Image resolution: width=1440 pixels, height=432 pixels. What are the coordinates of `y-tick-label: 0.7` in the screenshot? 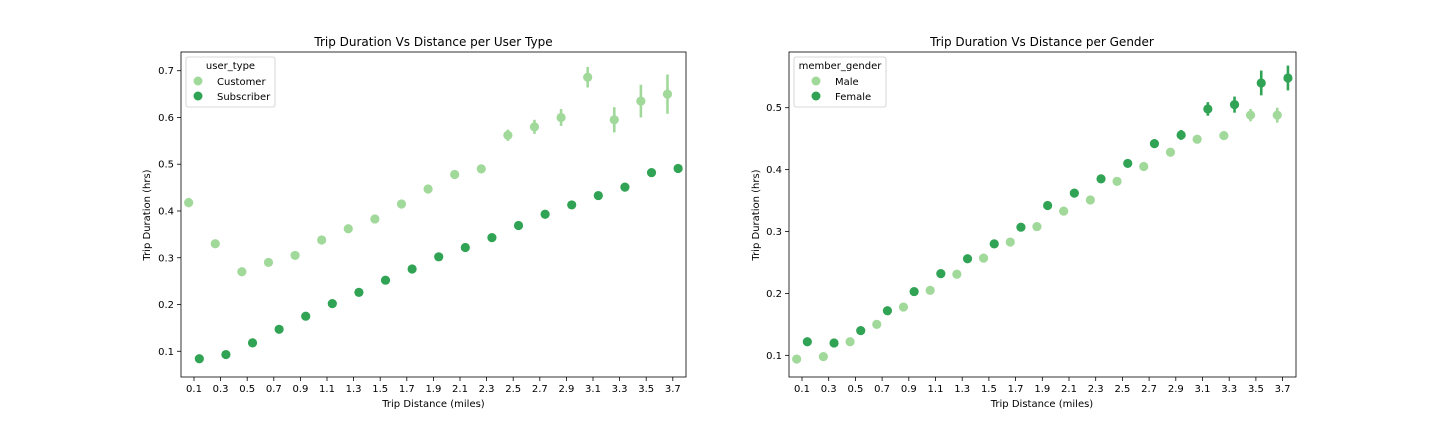 It's located at (166, 71).